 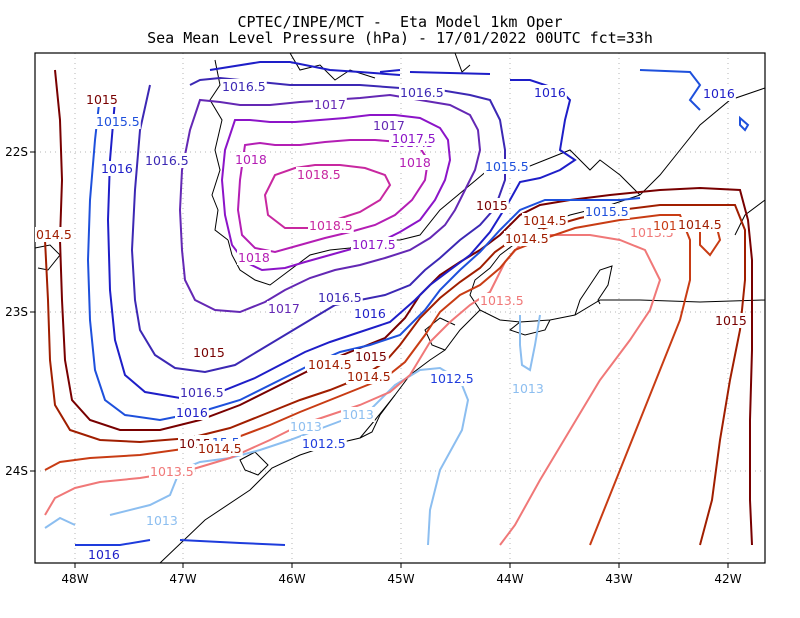 I want to click on x-tick-label: 43W, so click(x=618, y=579).